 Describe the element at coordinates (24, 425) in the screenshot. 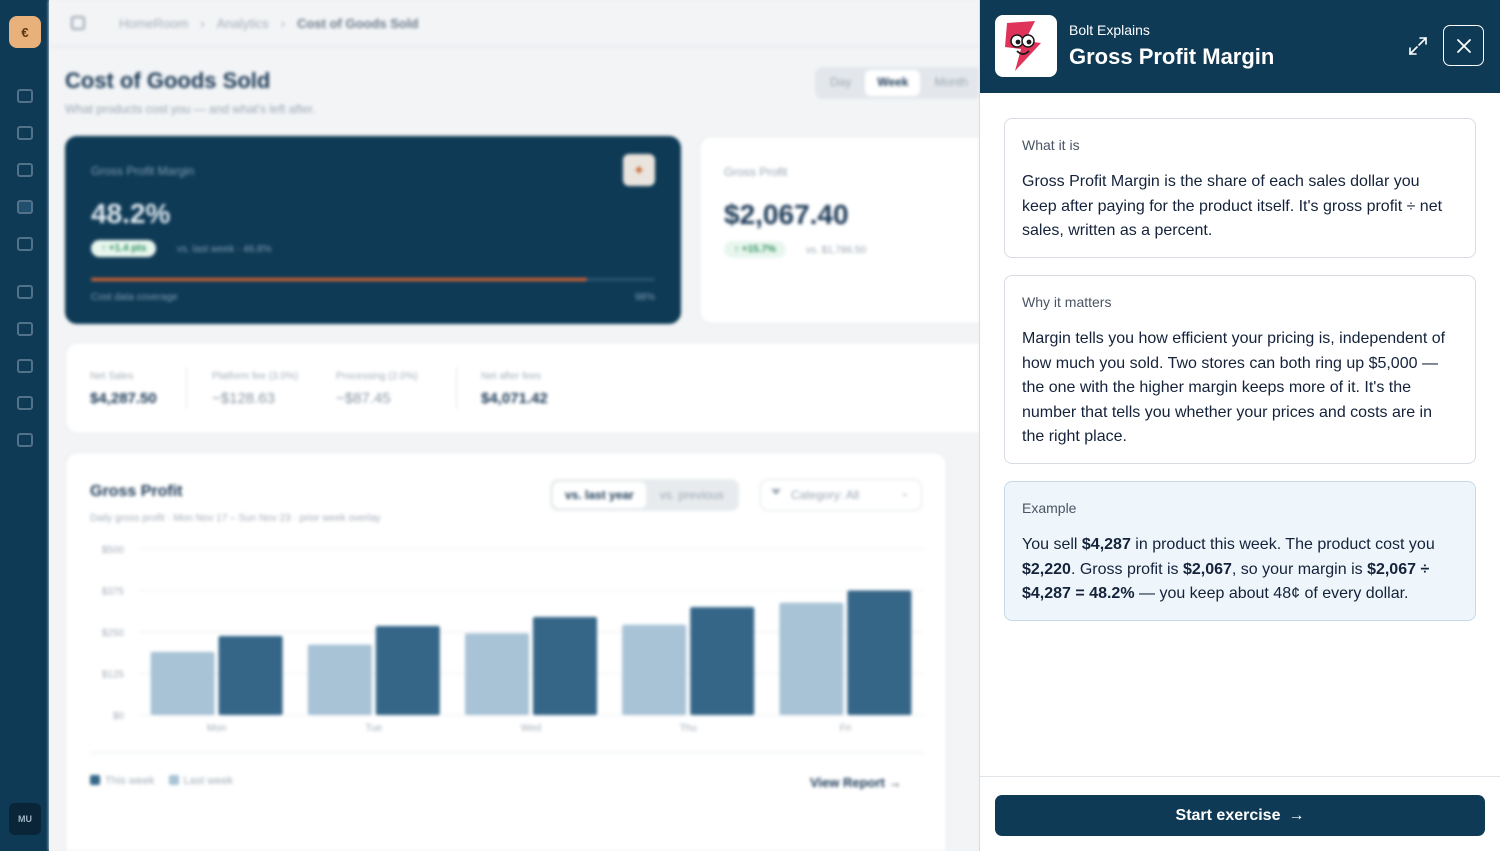

I see `left-rail: € MU` at that location.